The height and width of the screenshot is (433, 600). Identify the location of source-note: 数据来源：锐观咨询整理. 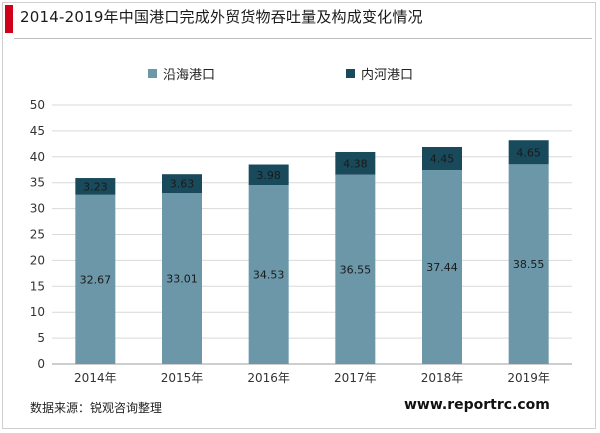
(96, 408).